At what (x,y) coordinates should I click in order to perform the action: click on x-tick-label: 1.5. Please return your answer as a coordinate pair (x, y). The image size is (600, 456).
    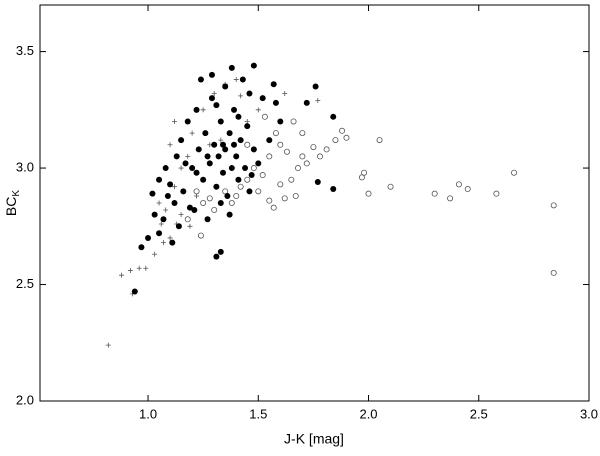
    Looking at the image, I should click on (258, 413).